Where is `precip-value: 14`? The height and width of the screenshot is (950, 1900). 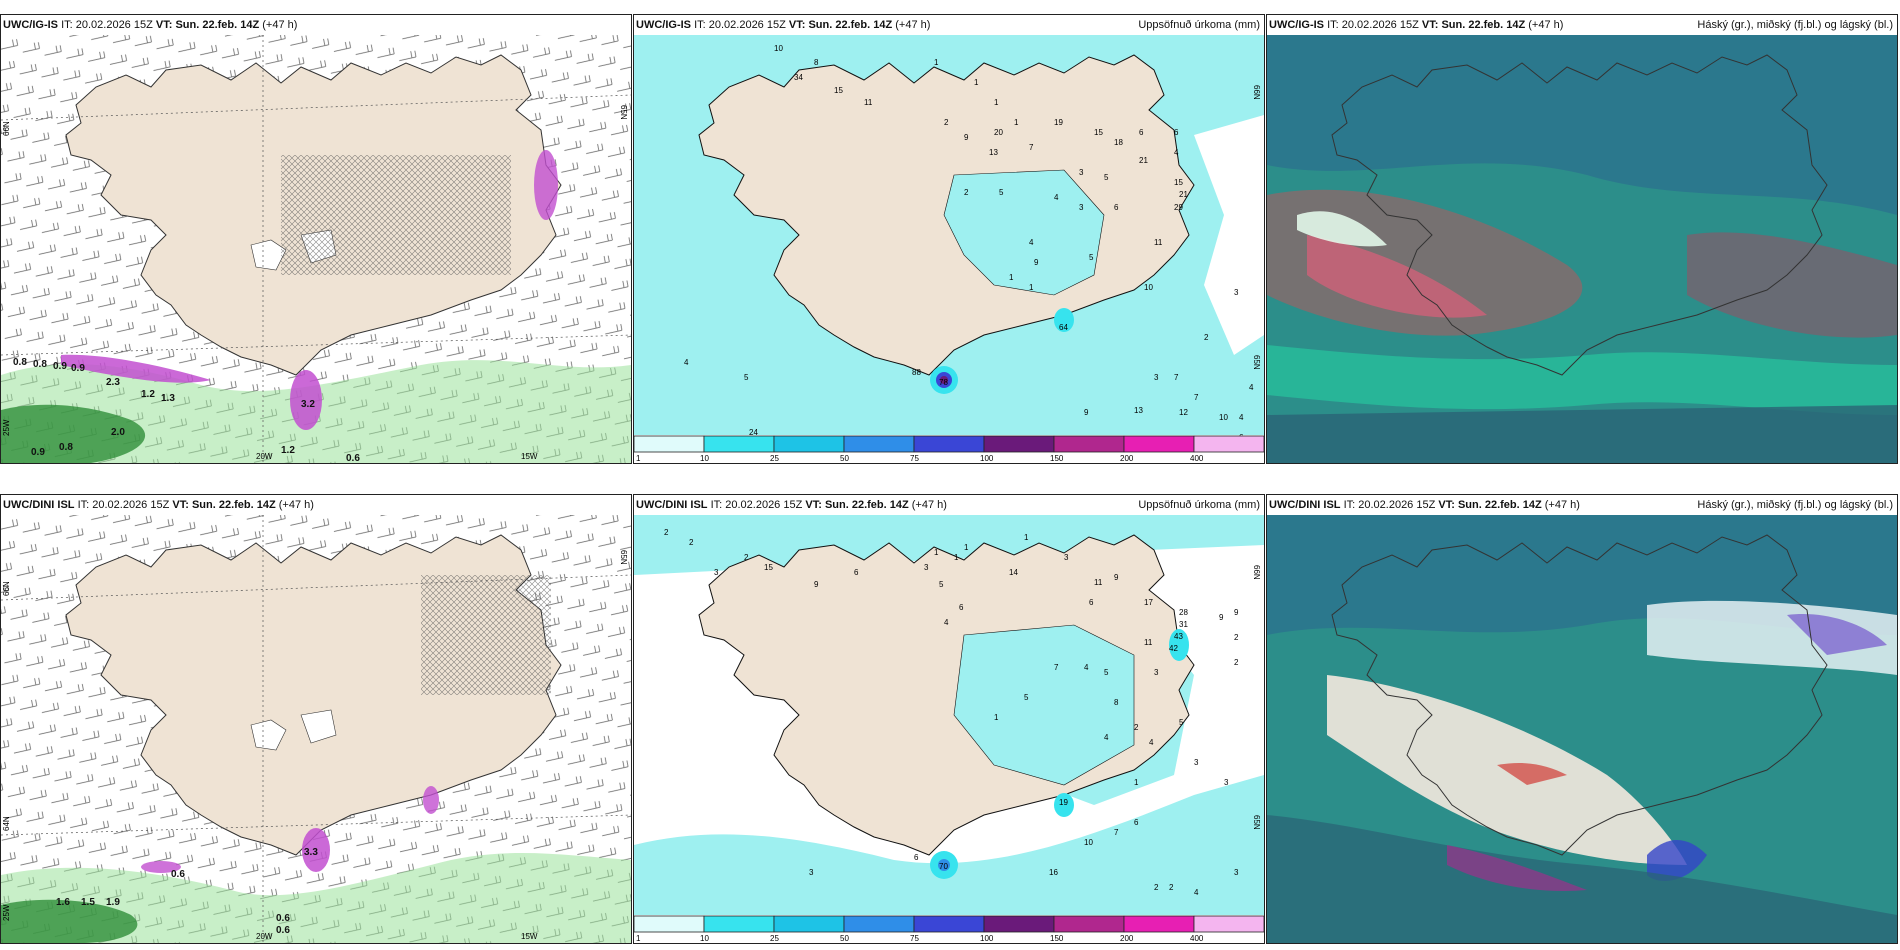
precip-value: 14 is located at coordinates (1013, 572).